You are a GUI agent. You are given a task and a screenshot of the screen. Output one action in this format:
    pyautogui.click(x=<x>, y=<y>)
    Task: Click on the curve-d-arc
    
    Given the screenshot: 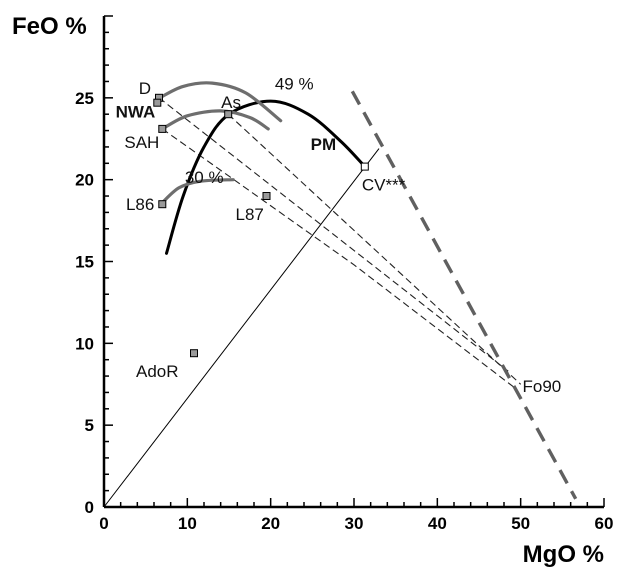 What is the action you would take?
    pyautogui.click(x=220, y=102)
    